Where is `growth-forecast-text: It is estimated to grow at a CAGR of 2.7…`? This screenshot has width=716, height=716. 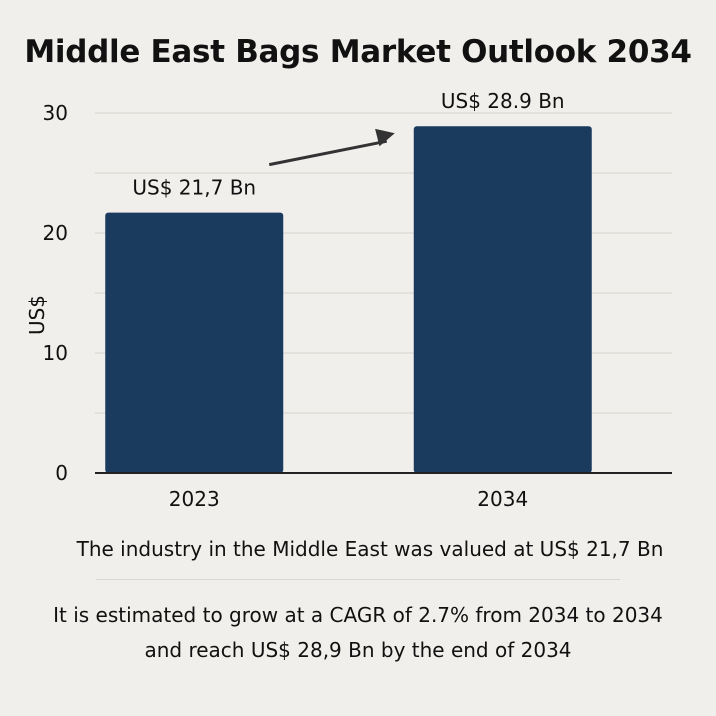
growth-forecast-text: It is estimated to grow at a CAGR of 2.7… is located at coordinates (358, 632).